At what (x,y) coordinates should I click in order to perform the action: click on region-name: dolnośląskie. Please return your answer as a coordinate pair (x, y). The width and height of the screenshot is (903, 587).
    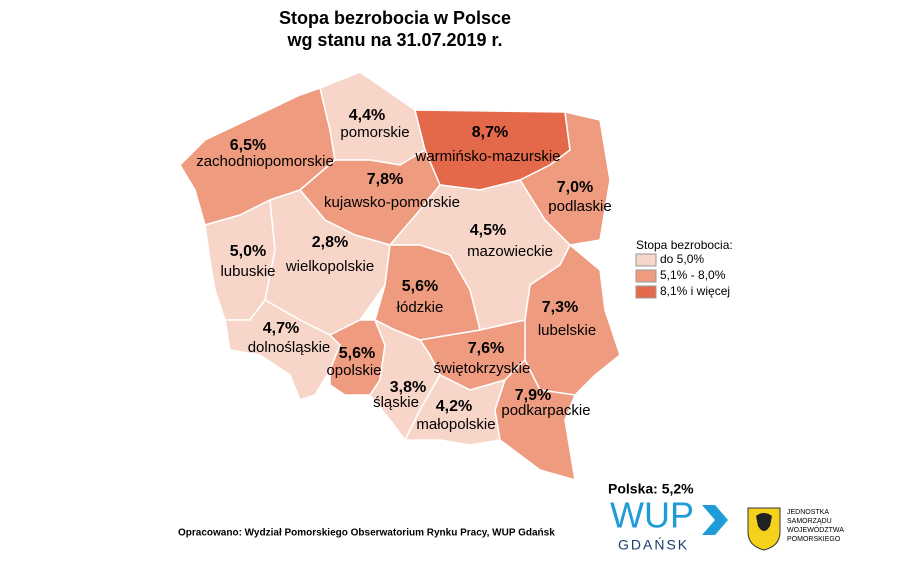
    Looking at the image, I should click on (289, 347).